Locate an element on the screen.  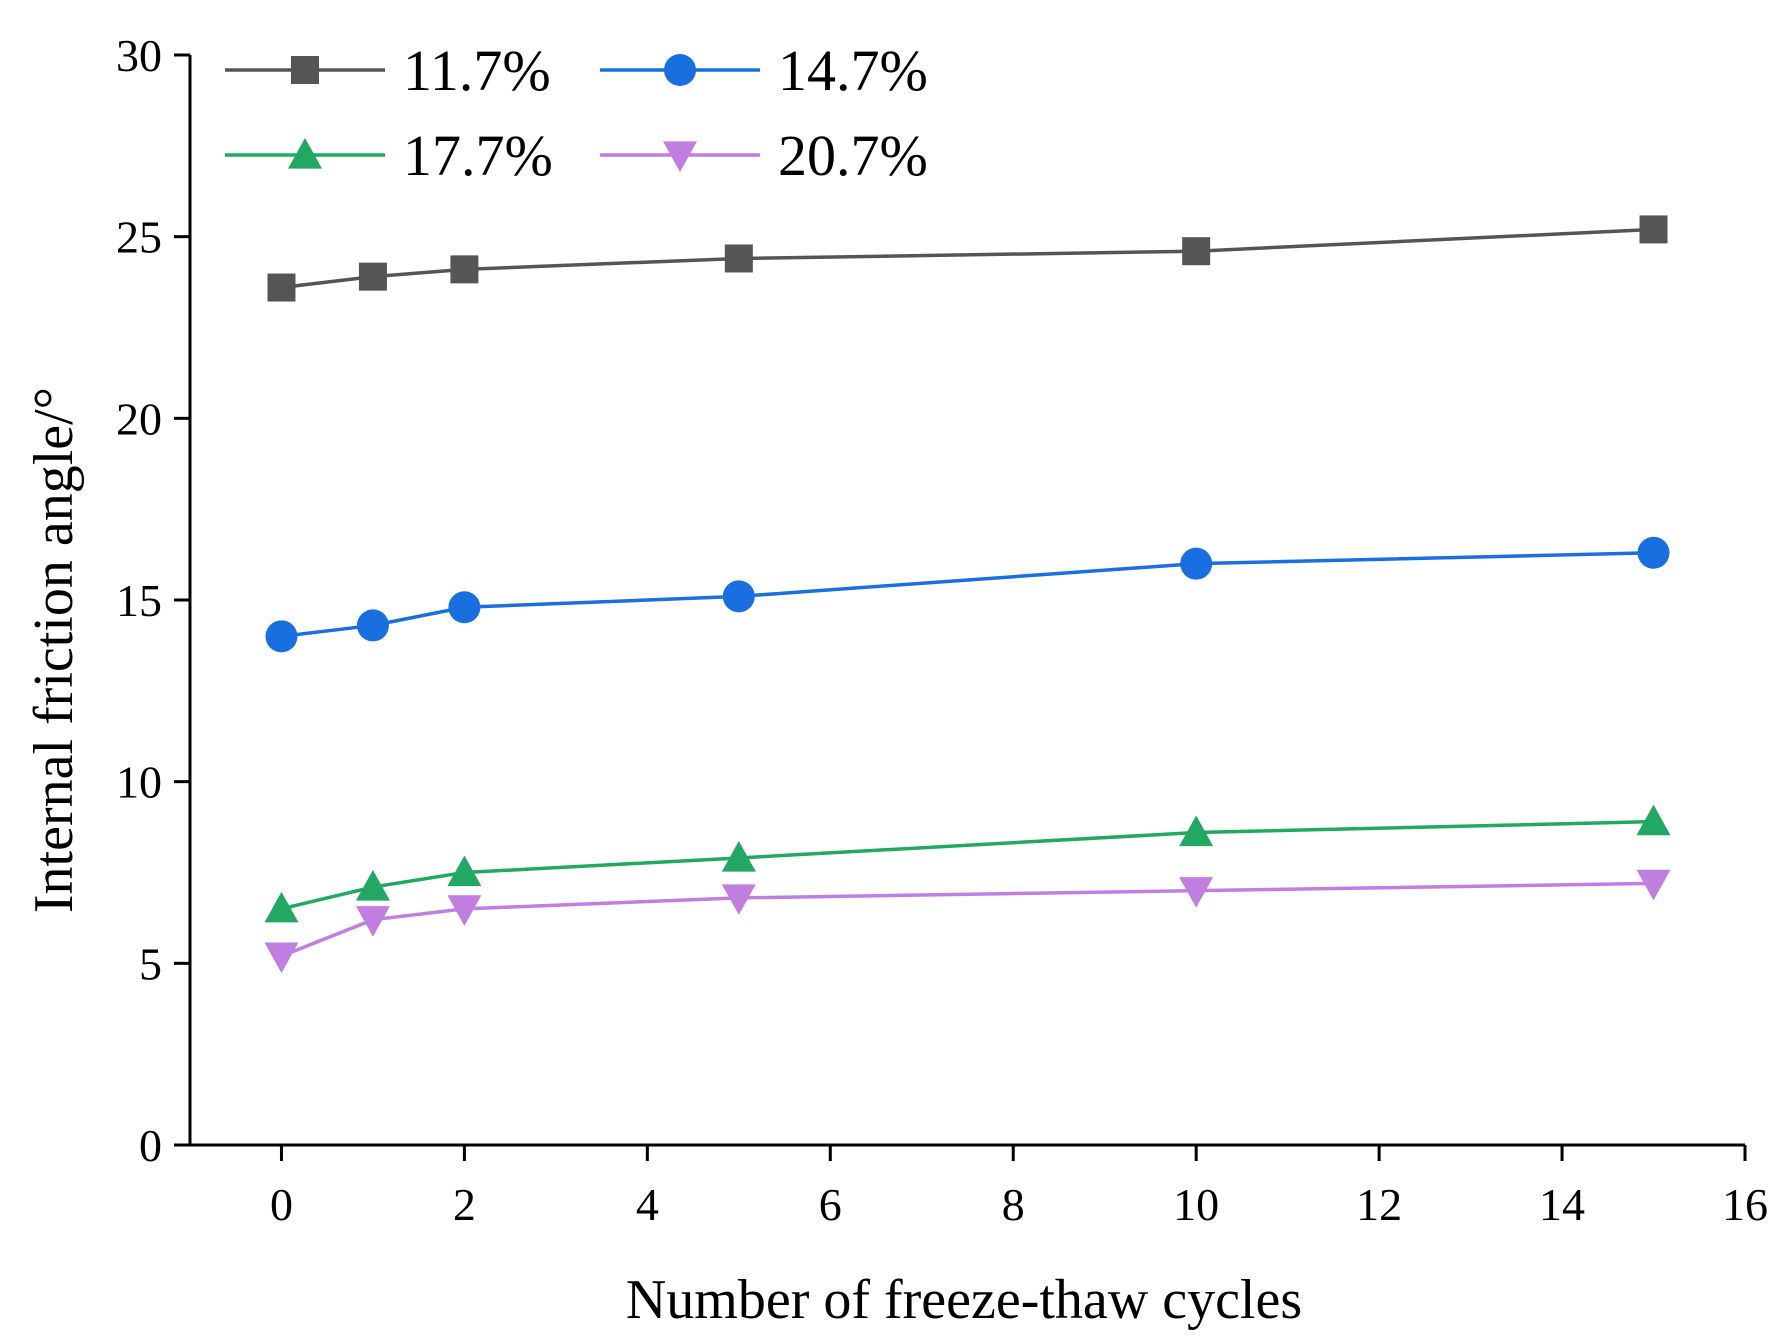
y-axis-title: Internal friction angle/° is located at coordinates (54, 650).